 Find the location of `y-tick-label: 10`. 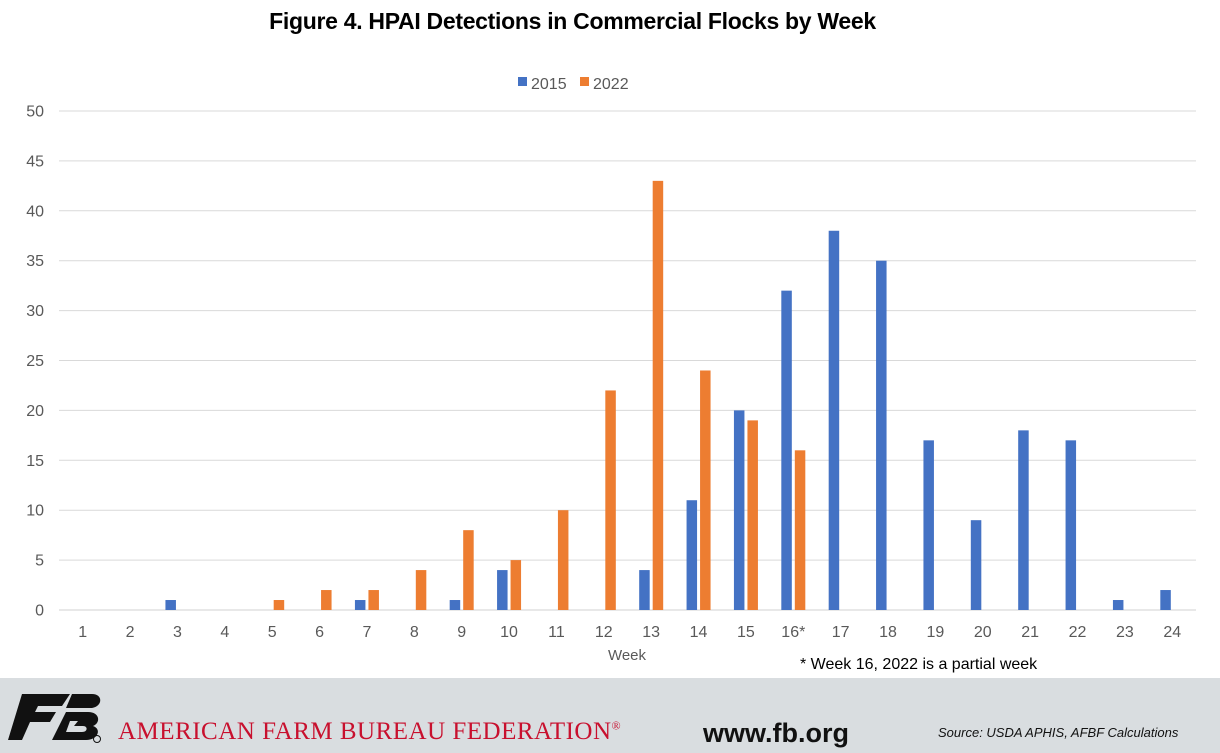

y-tick-label: 10 is located at coordinates (35, 511).